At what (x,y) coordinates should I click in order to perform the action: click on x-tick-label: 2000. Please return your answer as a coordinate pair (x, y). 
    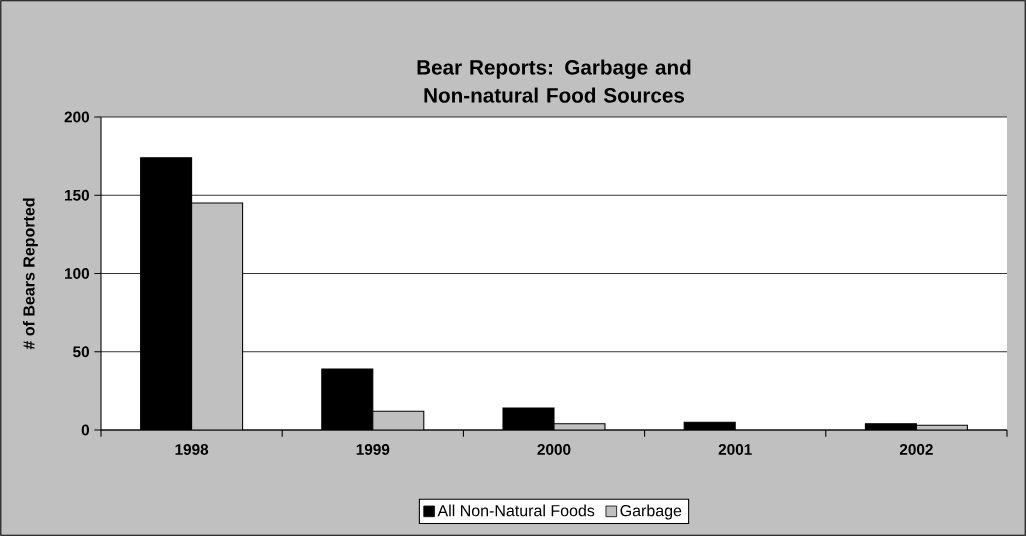
    Looking at the image, I should click on (554, 449).